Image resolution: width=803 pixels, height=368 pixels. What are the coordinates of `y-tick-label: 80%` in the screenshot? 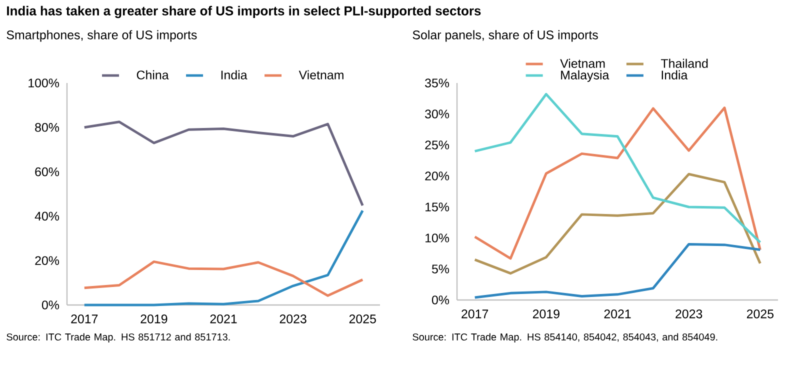 It's located at (47, 127).